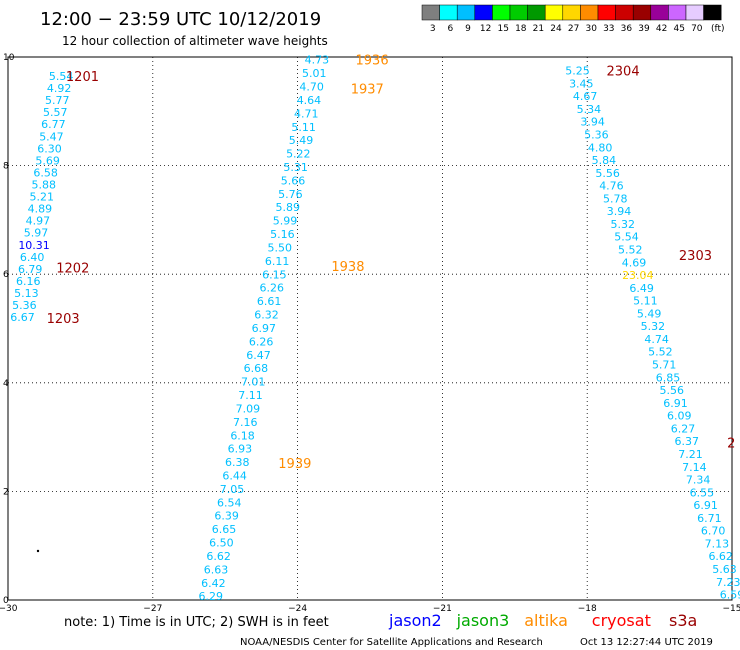 This screenshot has width=740, height=650. I want to click on swh-value-label: 5.01, so click(314, 73).